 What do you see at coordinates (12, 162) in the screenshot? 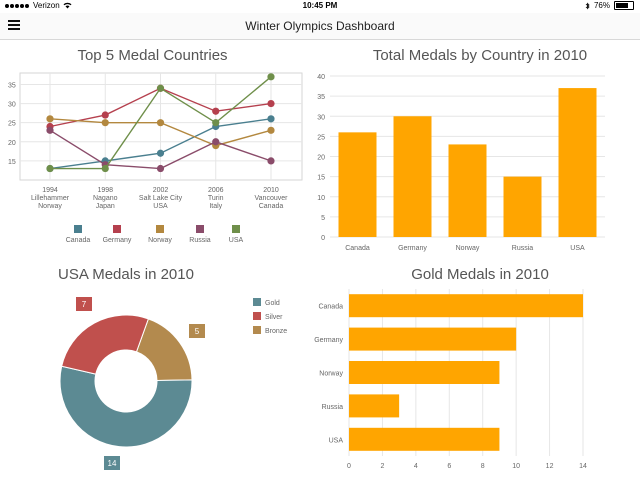
I see `line-y-tick-label: 15` at bounding box center [12, 162].